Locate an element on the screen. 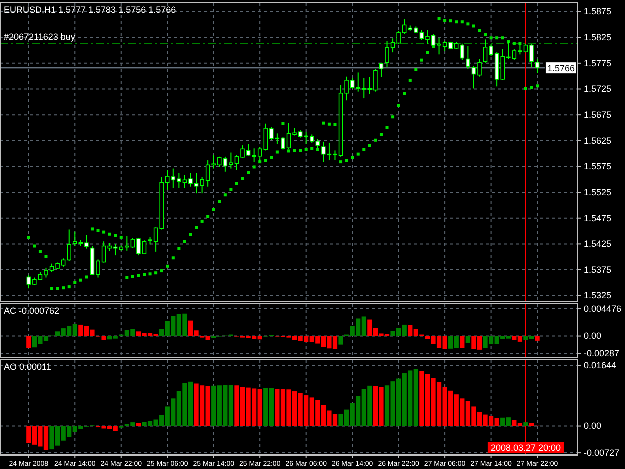 The height and width of the screenshot is (469, 625). y-tick-label: 1.5375 is located at coordinates (598, 269).